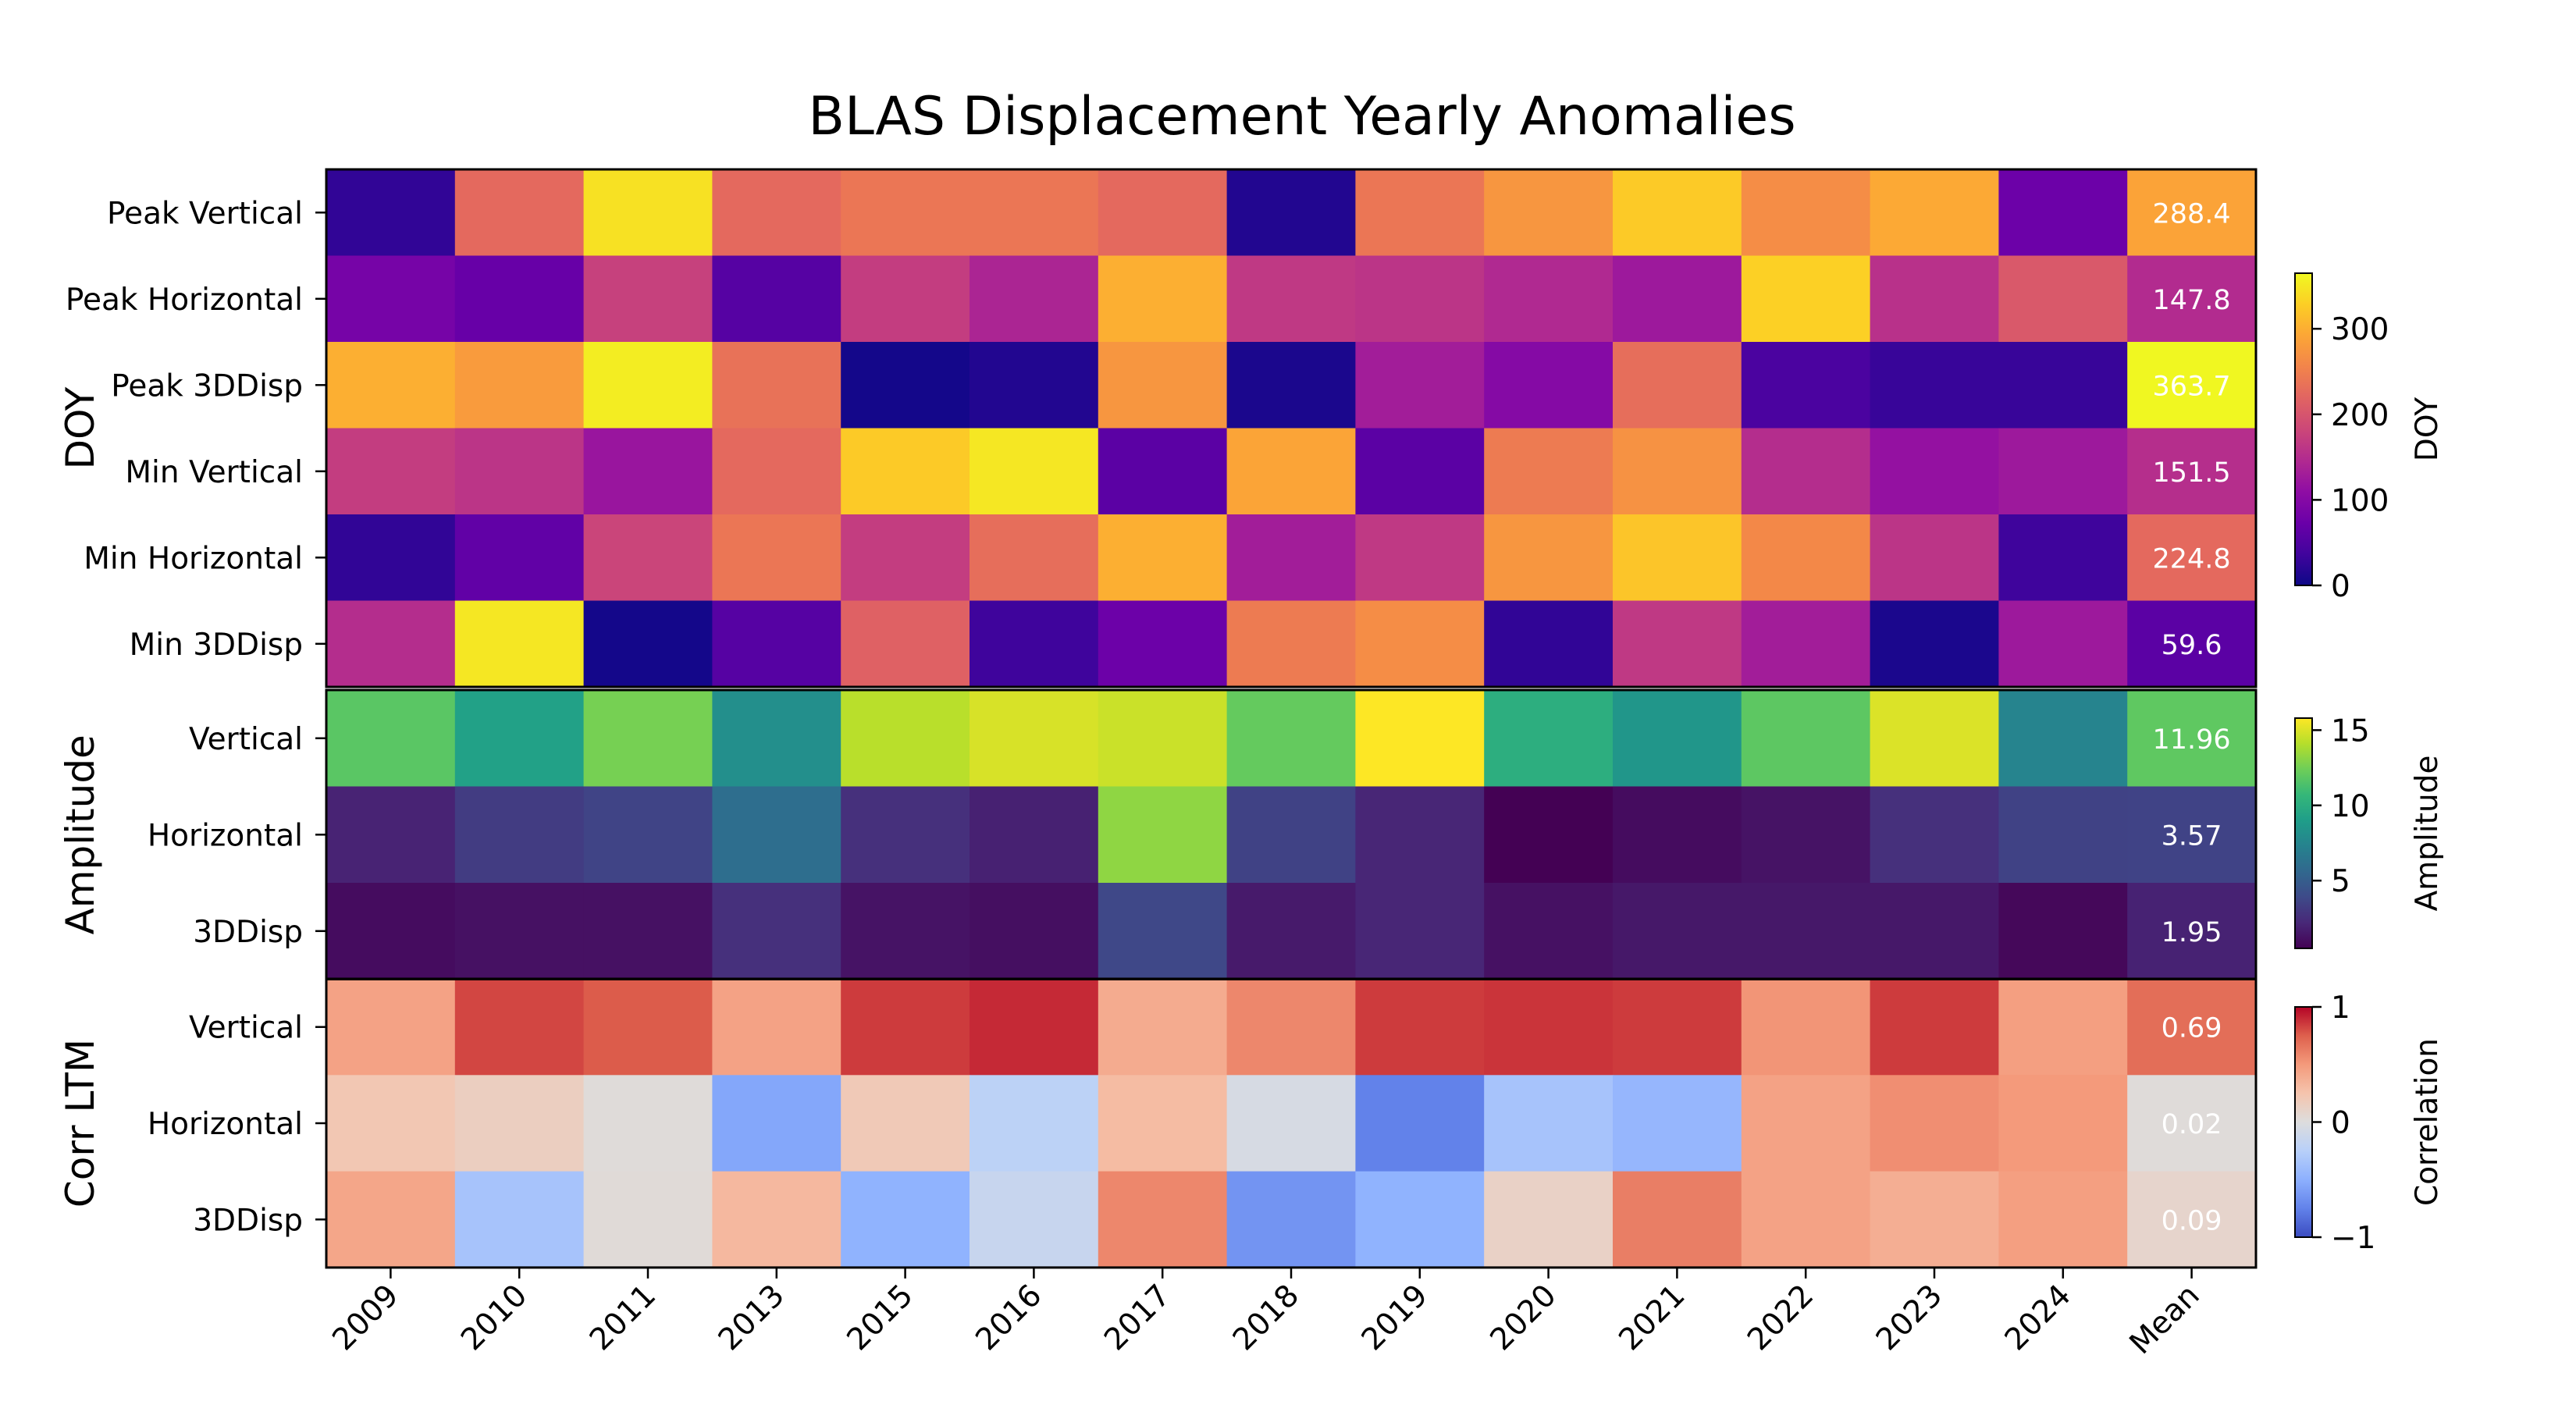 Image resolution: width=2576 pixels, height=1405 pixels. I want to click on colorbar-label: Correlation, so click(2427, 1122).